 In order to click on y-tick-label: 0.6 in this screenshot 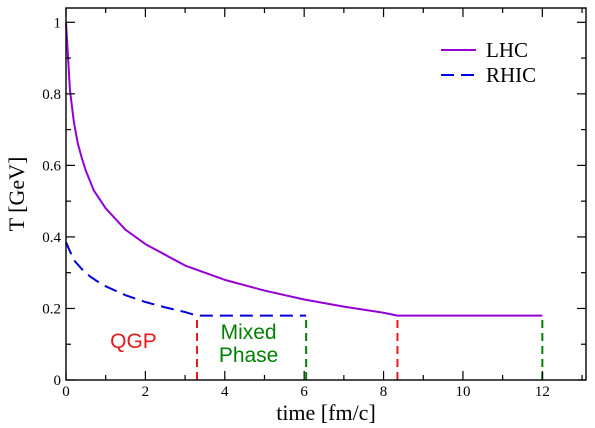, I will do `click(51, 166)`.